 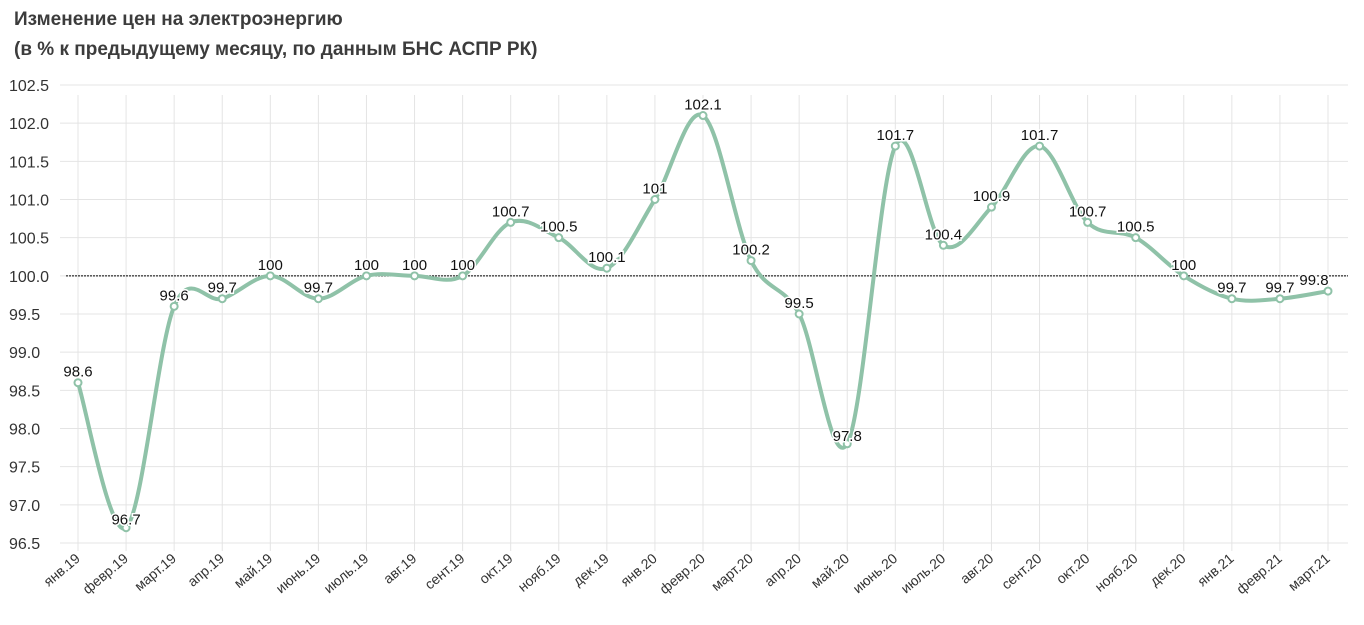 What do you see at coordinates (444, 571) in the screenshot?
I see `x-tick-label: сент.19` at bounding box center [444, 571].